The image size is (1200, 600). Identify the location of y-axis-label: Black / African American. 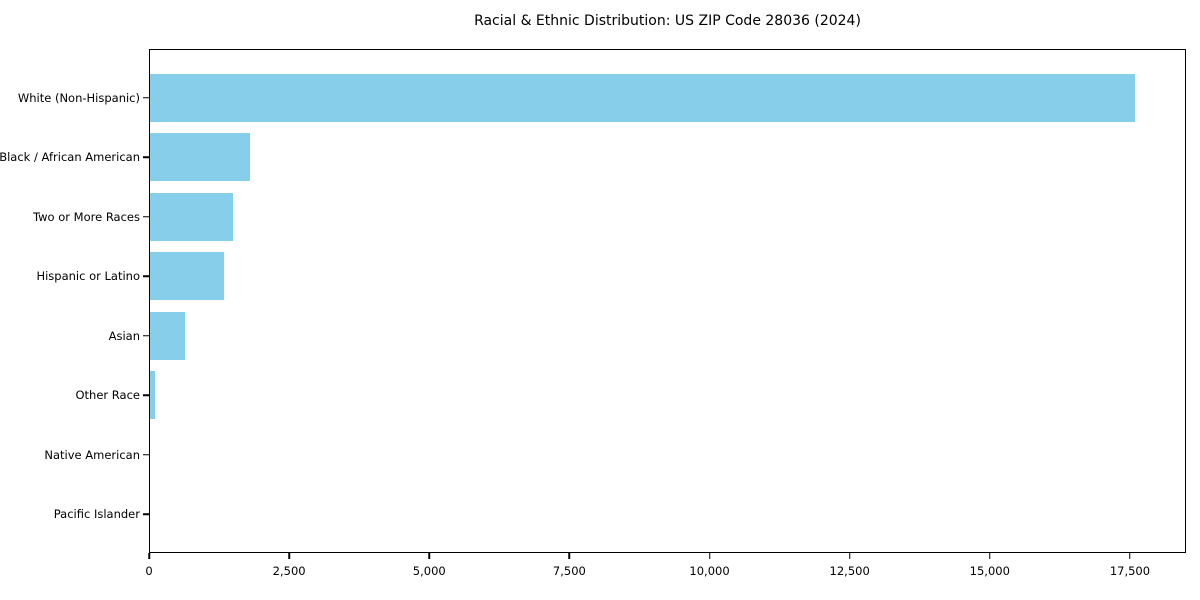
(70, 157).